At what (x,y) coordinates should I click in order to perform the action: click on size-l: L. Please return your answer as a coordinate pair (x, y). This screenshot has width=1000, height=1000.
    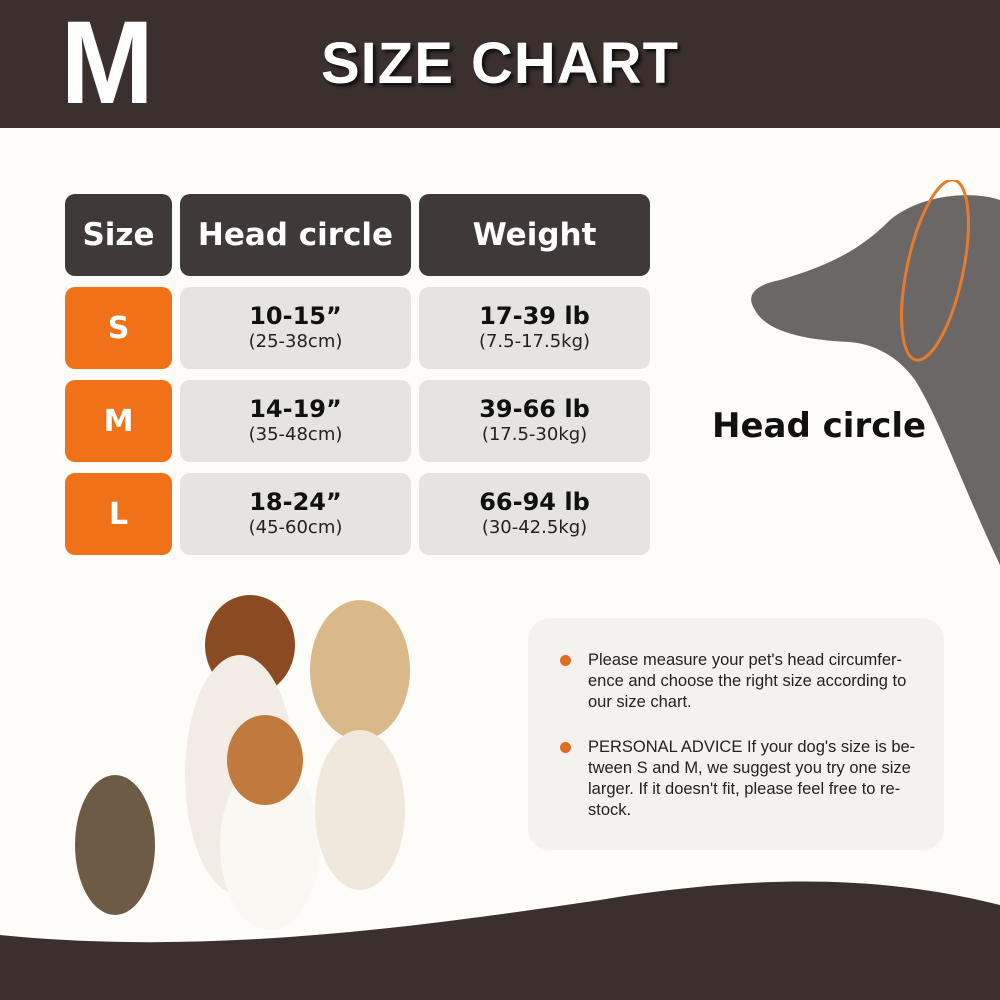
    Looking at the image, I should click on (118, 514).